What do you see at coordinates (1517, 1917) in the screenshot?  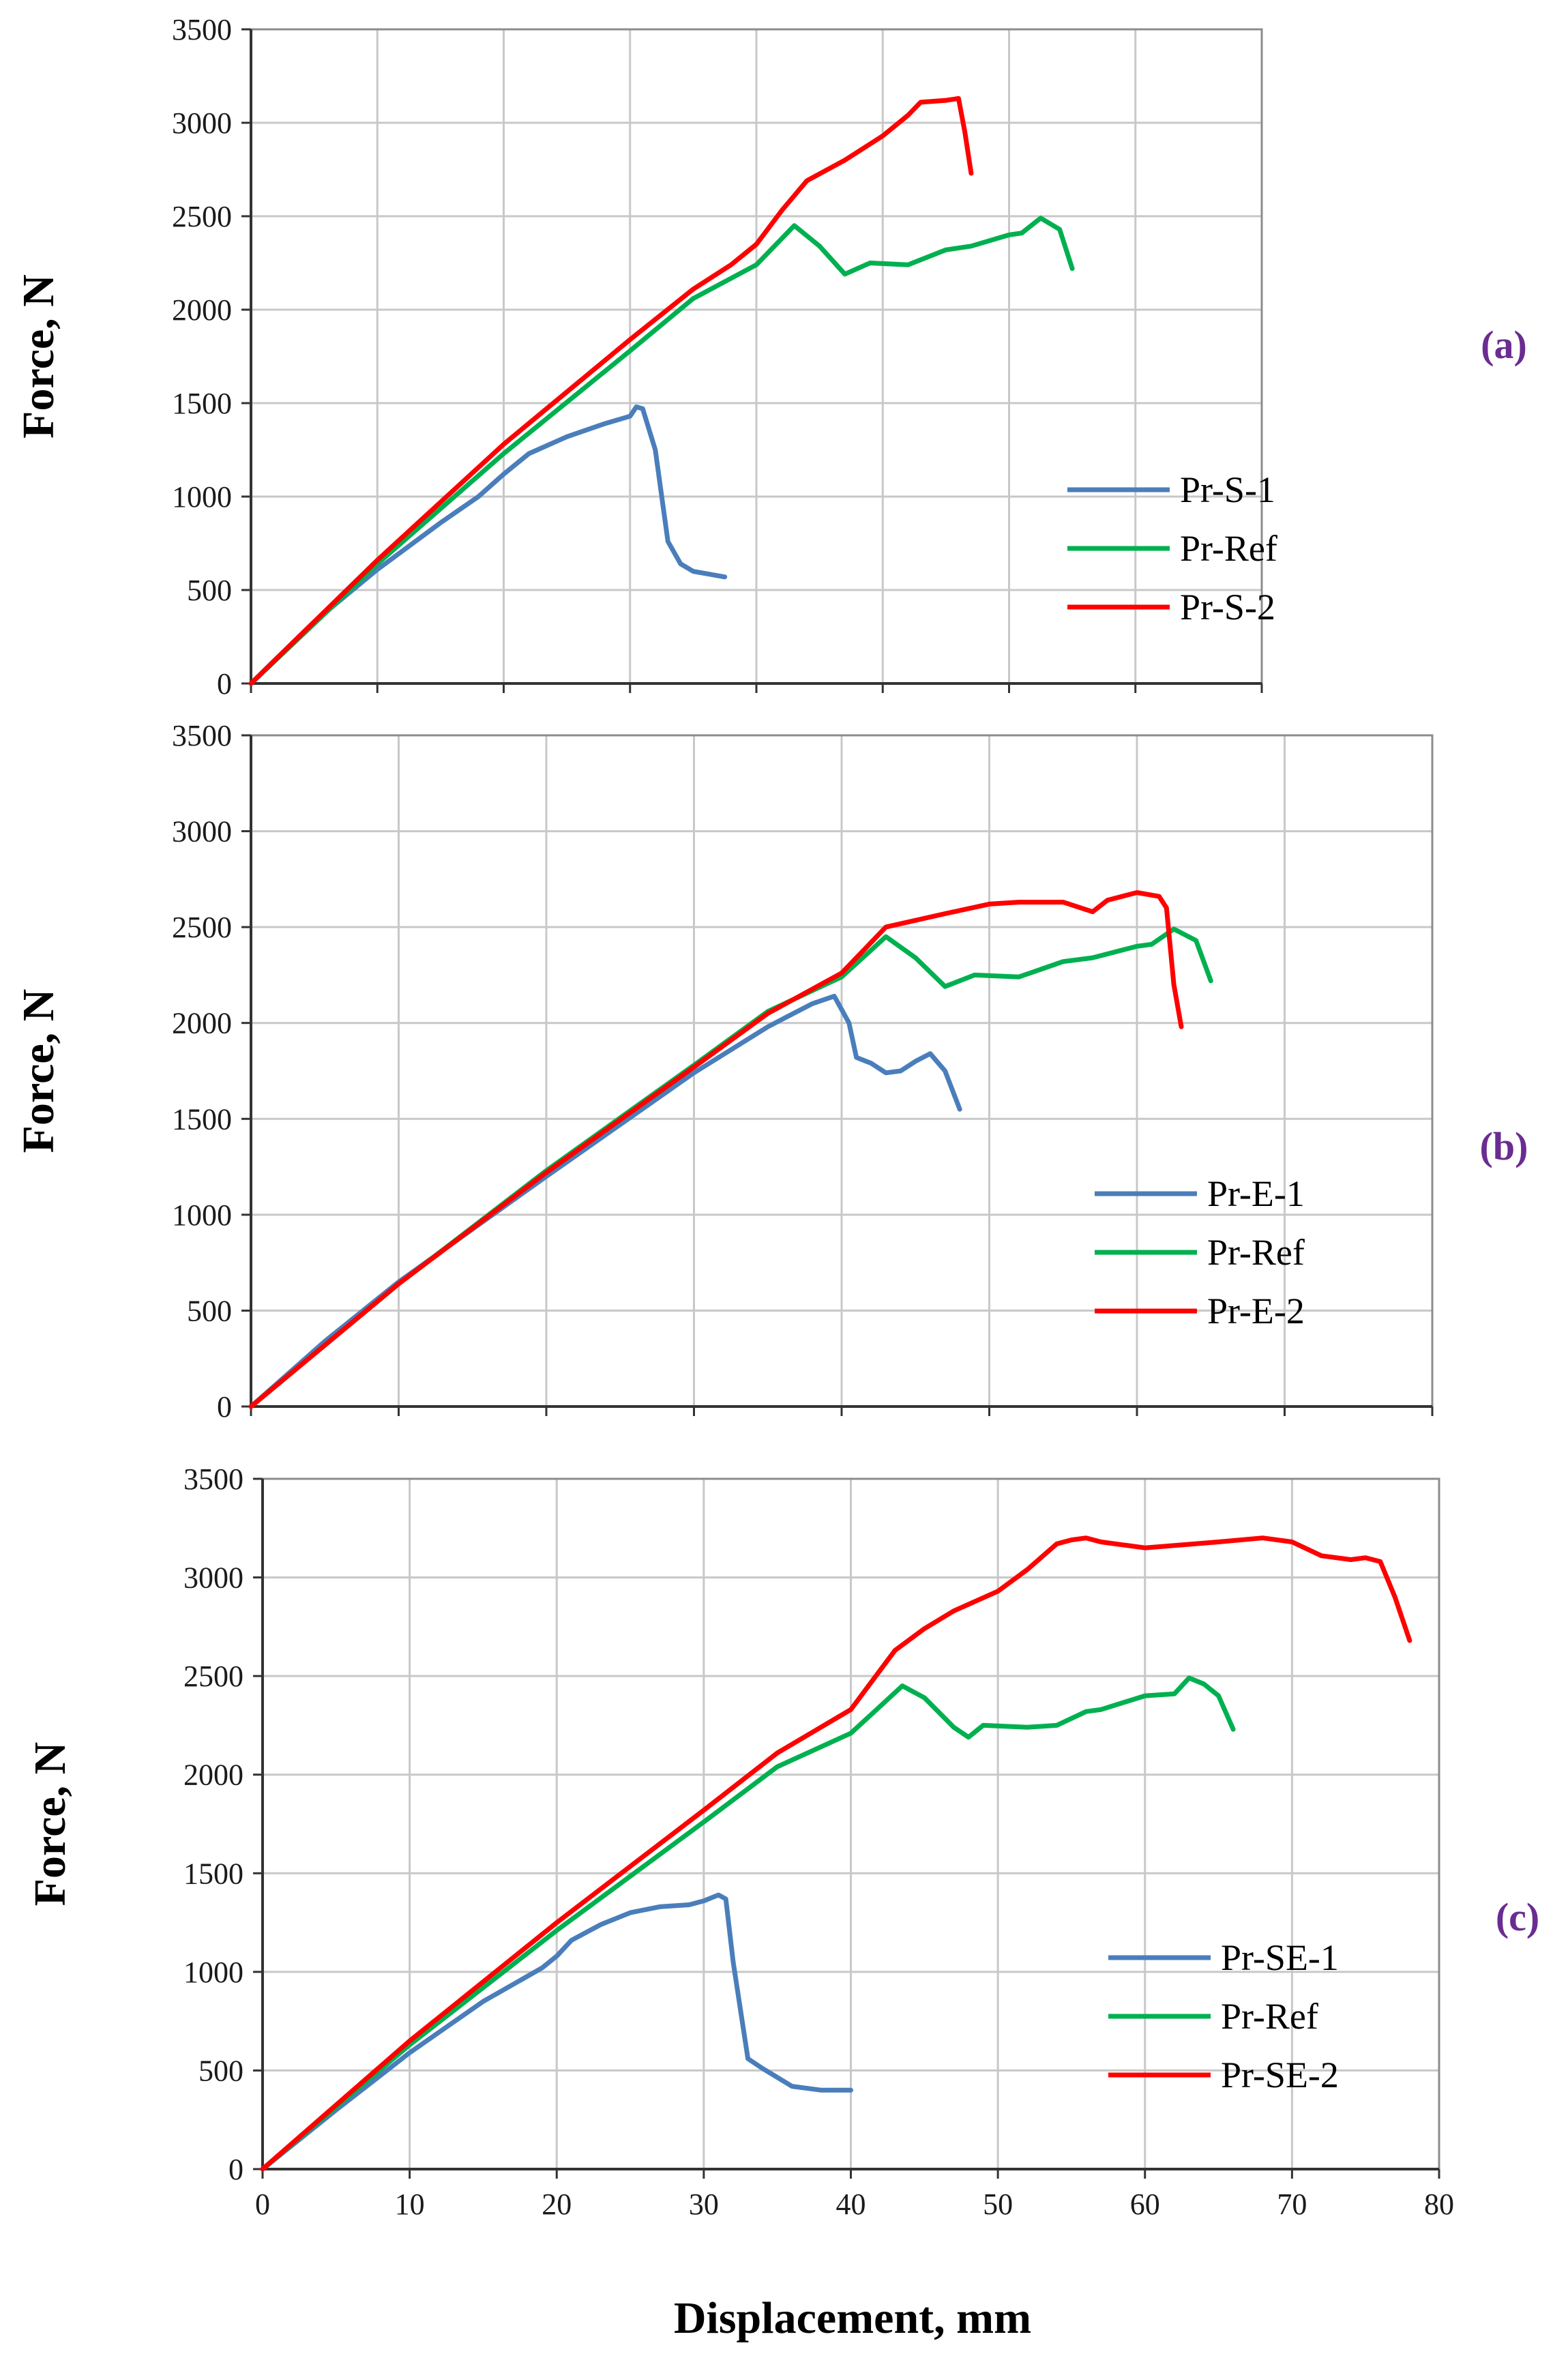 I see `panel-label: (c)` at bounding box center [1517, 1917].